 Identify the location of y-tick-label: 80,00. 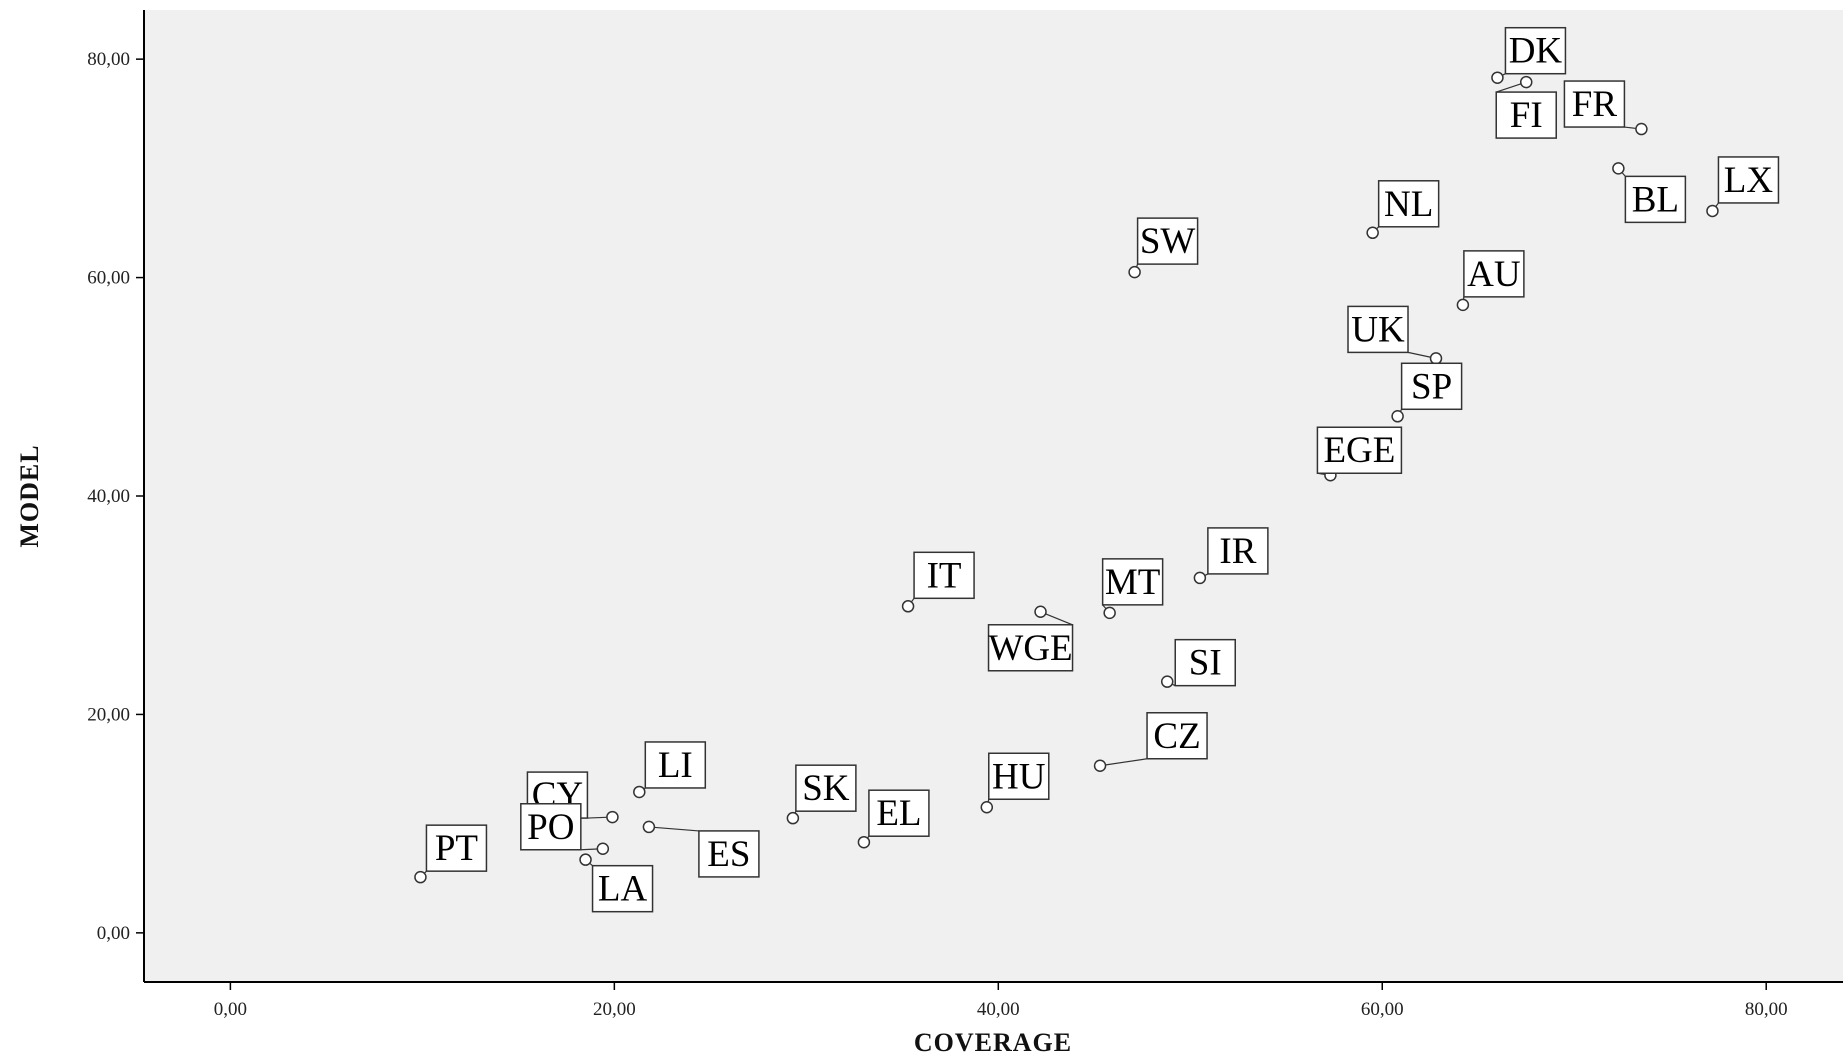
(108, 59).